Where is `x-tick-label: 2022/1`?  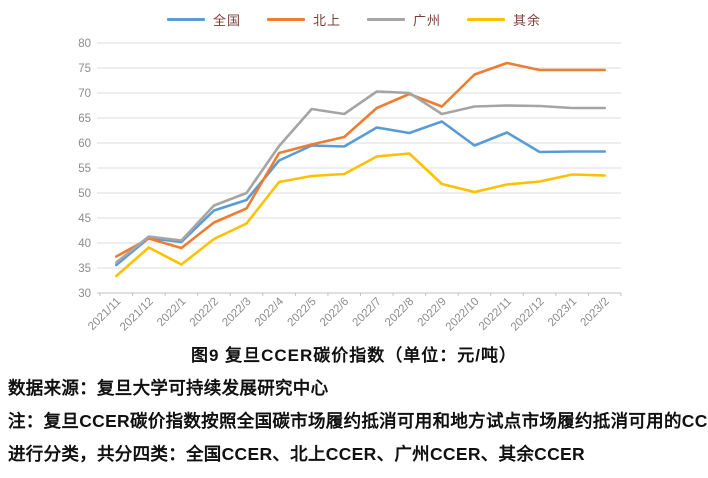 x-tick-label: 2022/1 is located at coordinates (171, 312).